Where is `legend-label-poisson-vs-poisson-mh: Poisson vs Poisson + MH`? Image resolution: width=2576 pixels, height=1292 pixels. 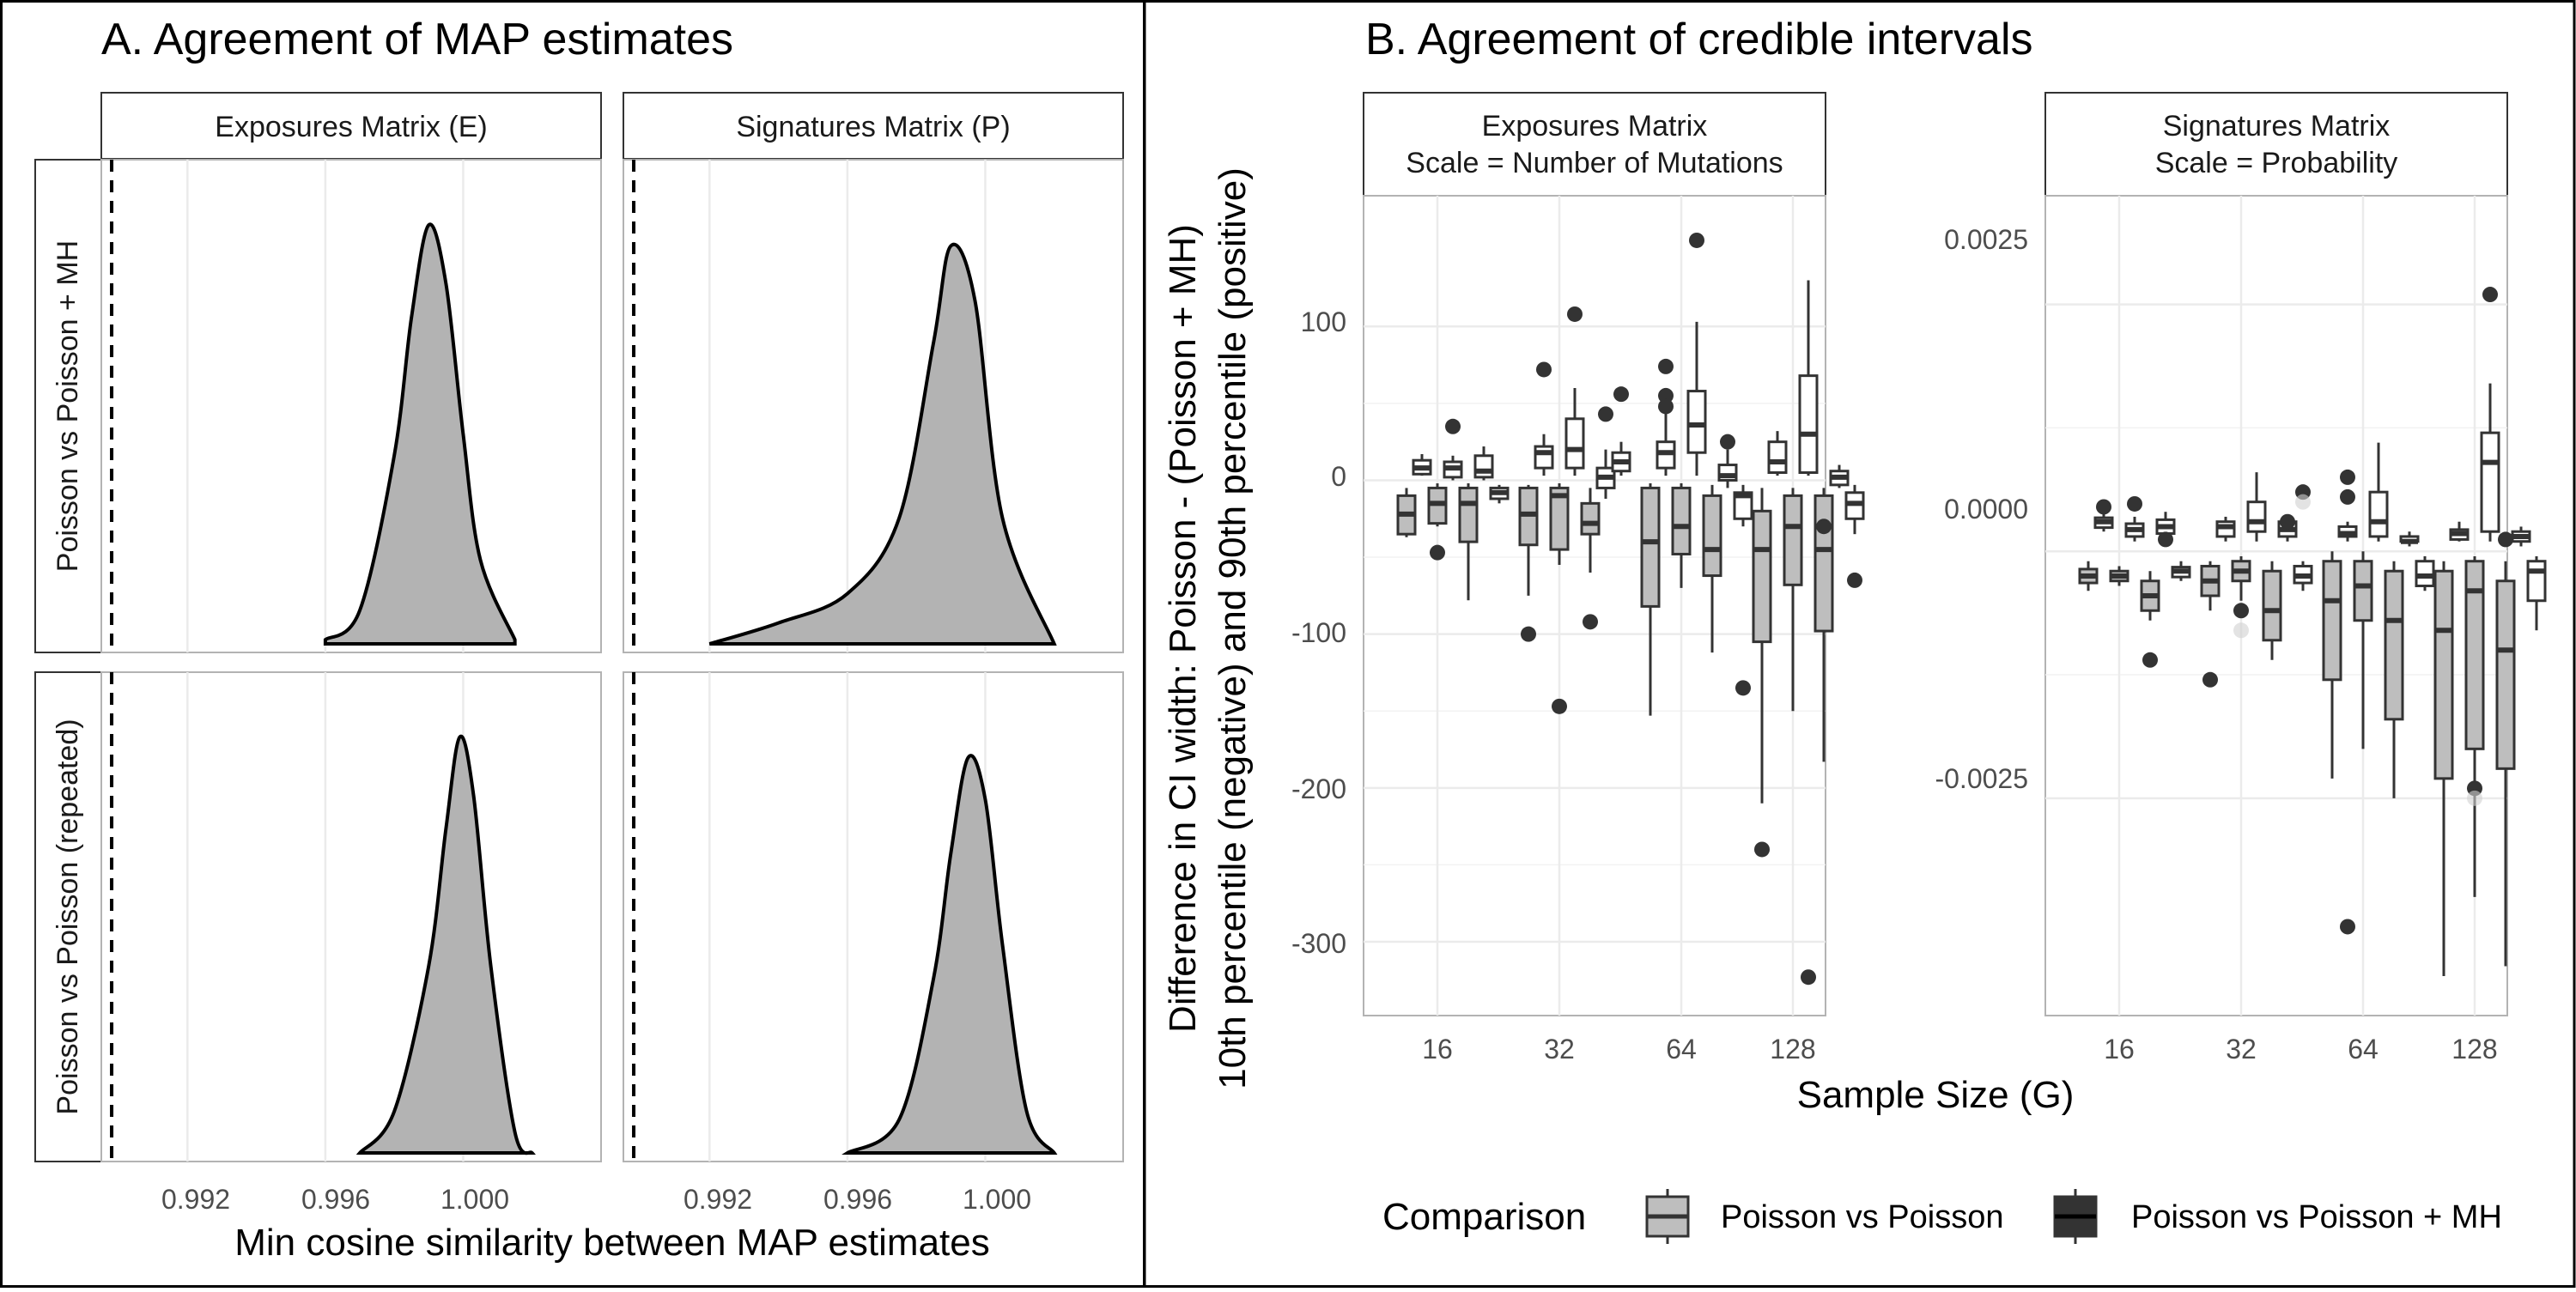 legend-label-poisson-vs-poisson-mh: Poisson vs Poisson + MH is located at coordinates (2317, 1217).